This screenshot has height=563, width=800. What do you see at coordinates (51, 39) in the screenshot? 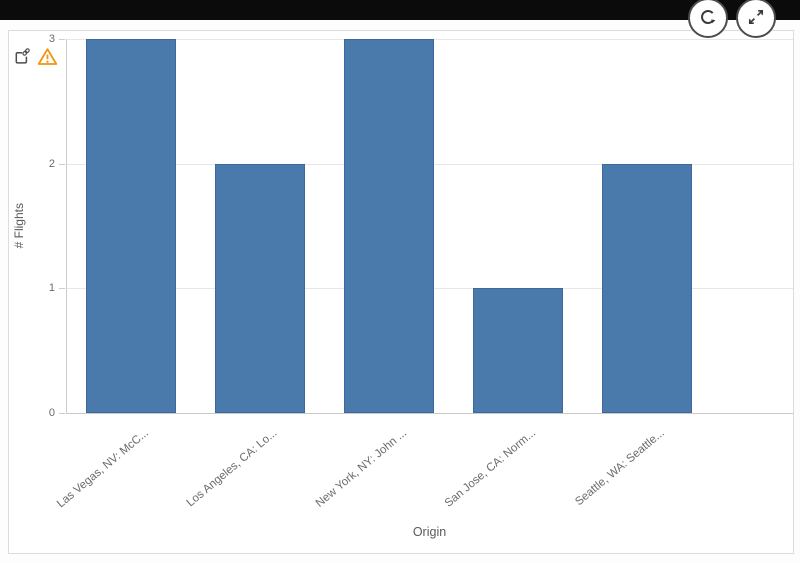
I see `y-tick-label: 3` at bounding box center [51, 39].